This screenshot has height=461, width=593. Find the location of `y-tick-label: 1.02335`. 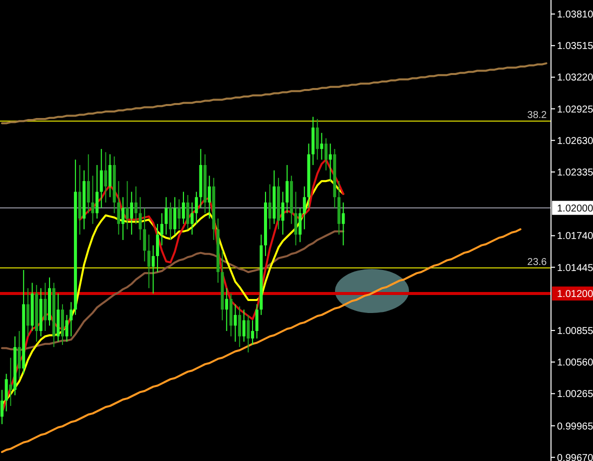

y-tick-label: 1.02335 is located at coordinates (575, 172).